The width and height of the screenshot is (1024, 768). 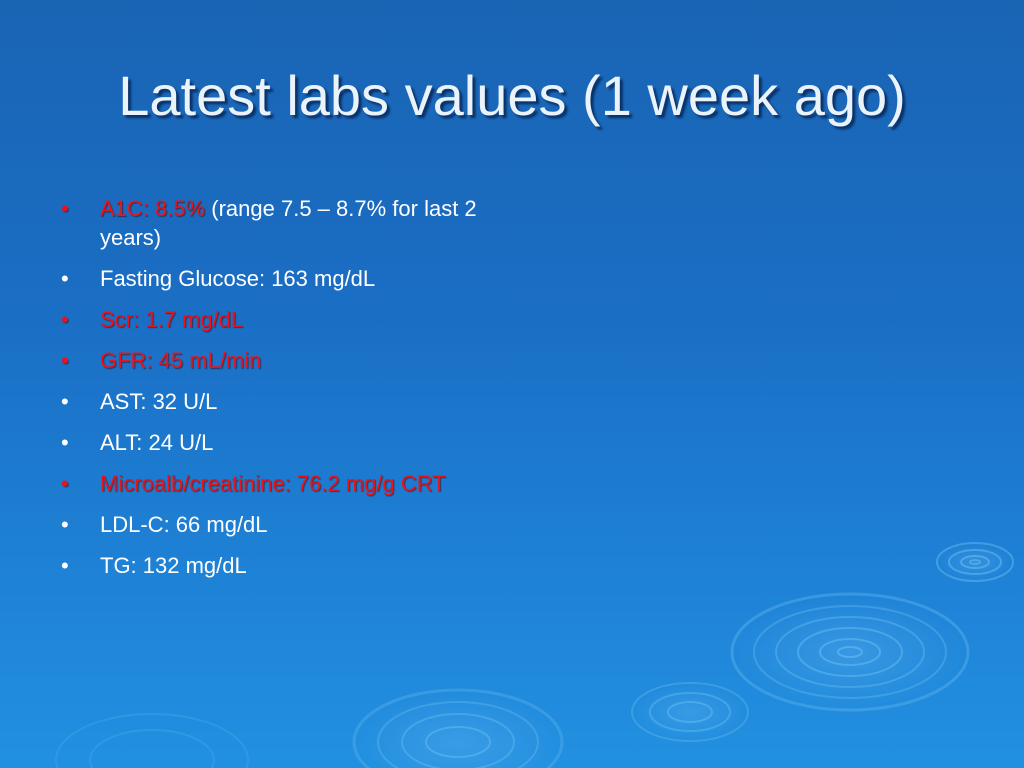 I want to click on lab-item-text: Microalb/creatinine: 76.2 mg/g CRT, so click(x=273, y=483).